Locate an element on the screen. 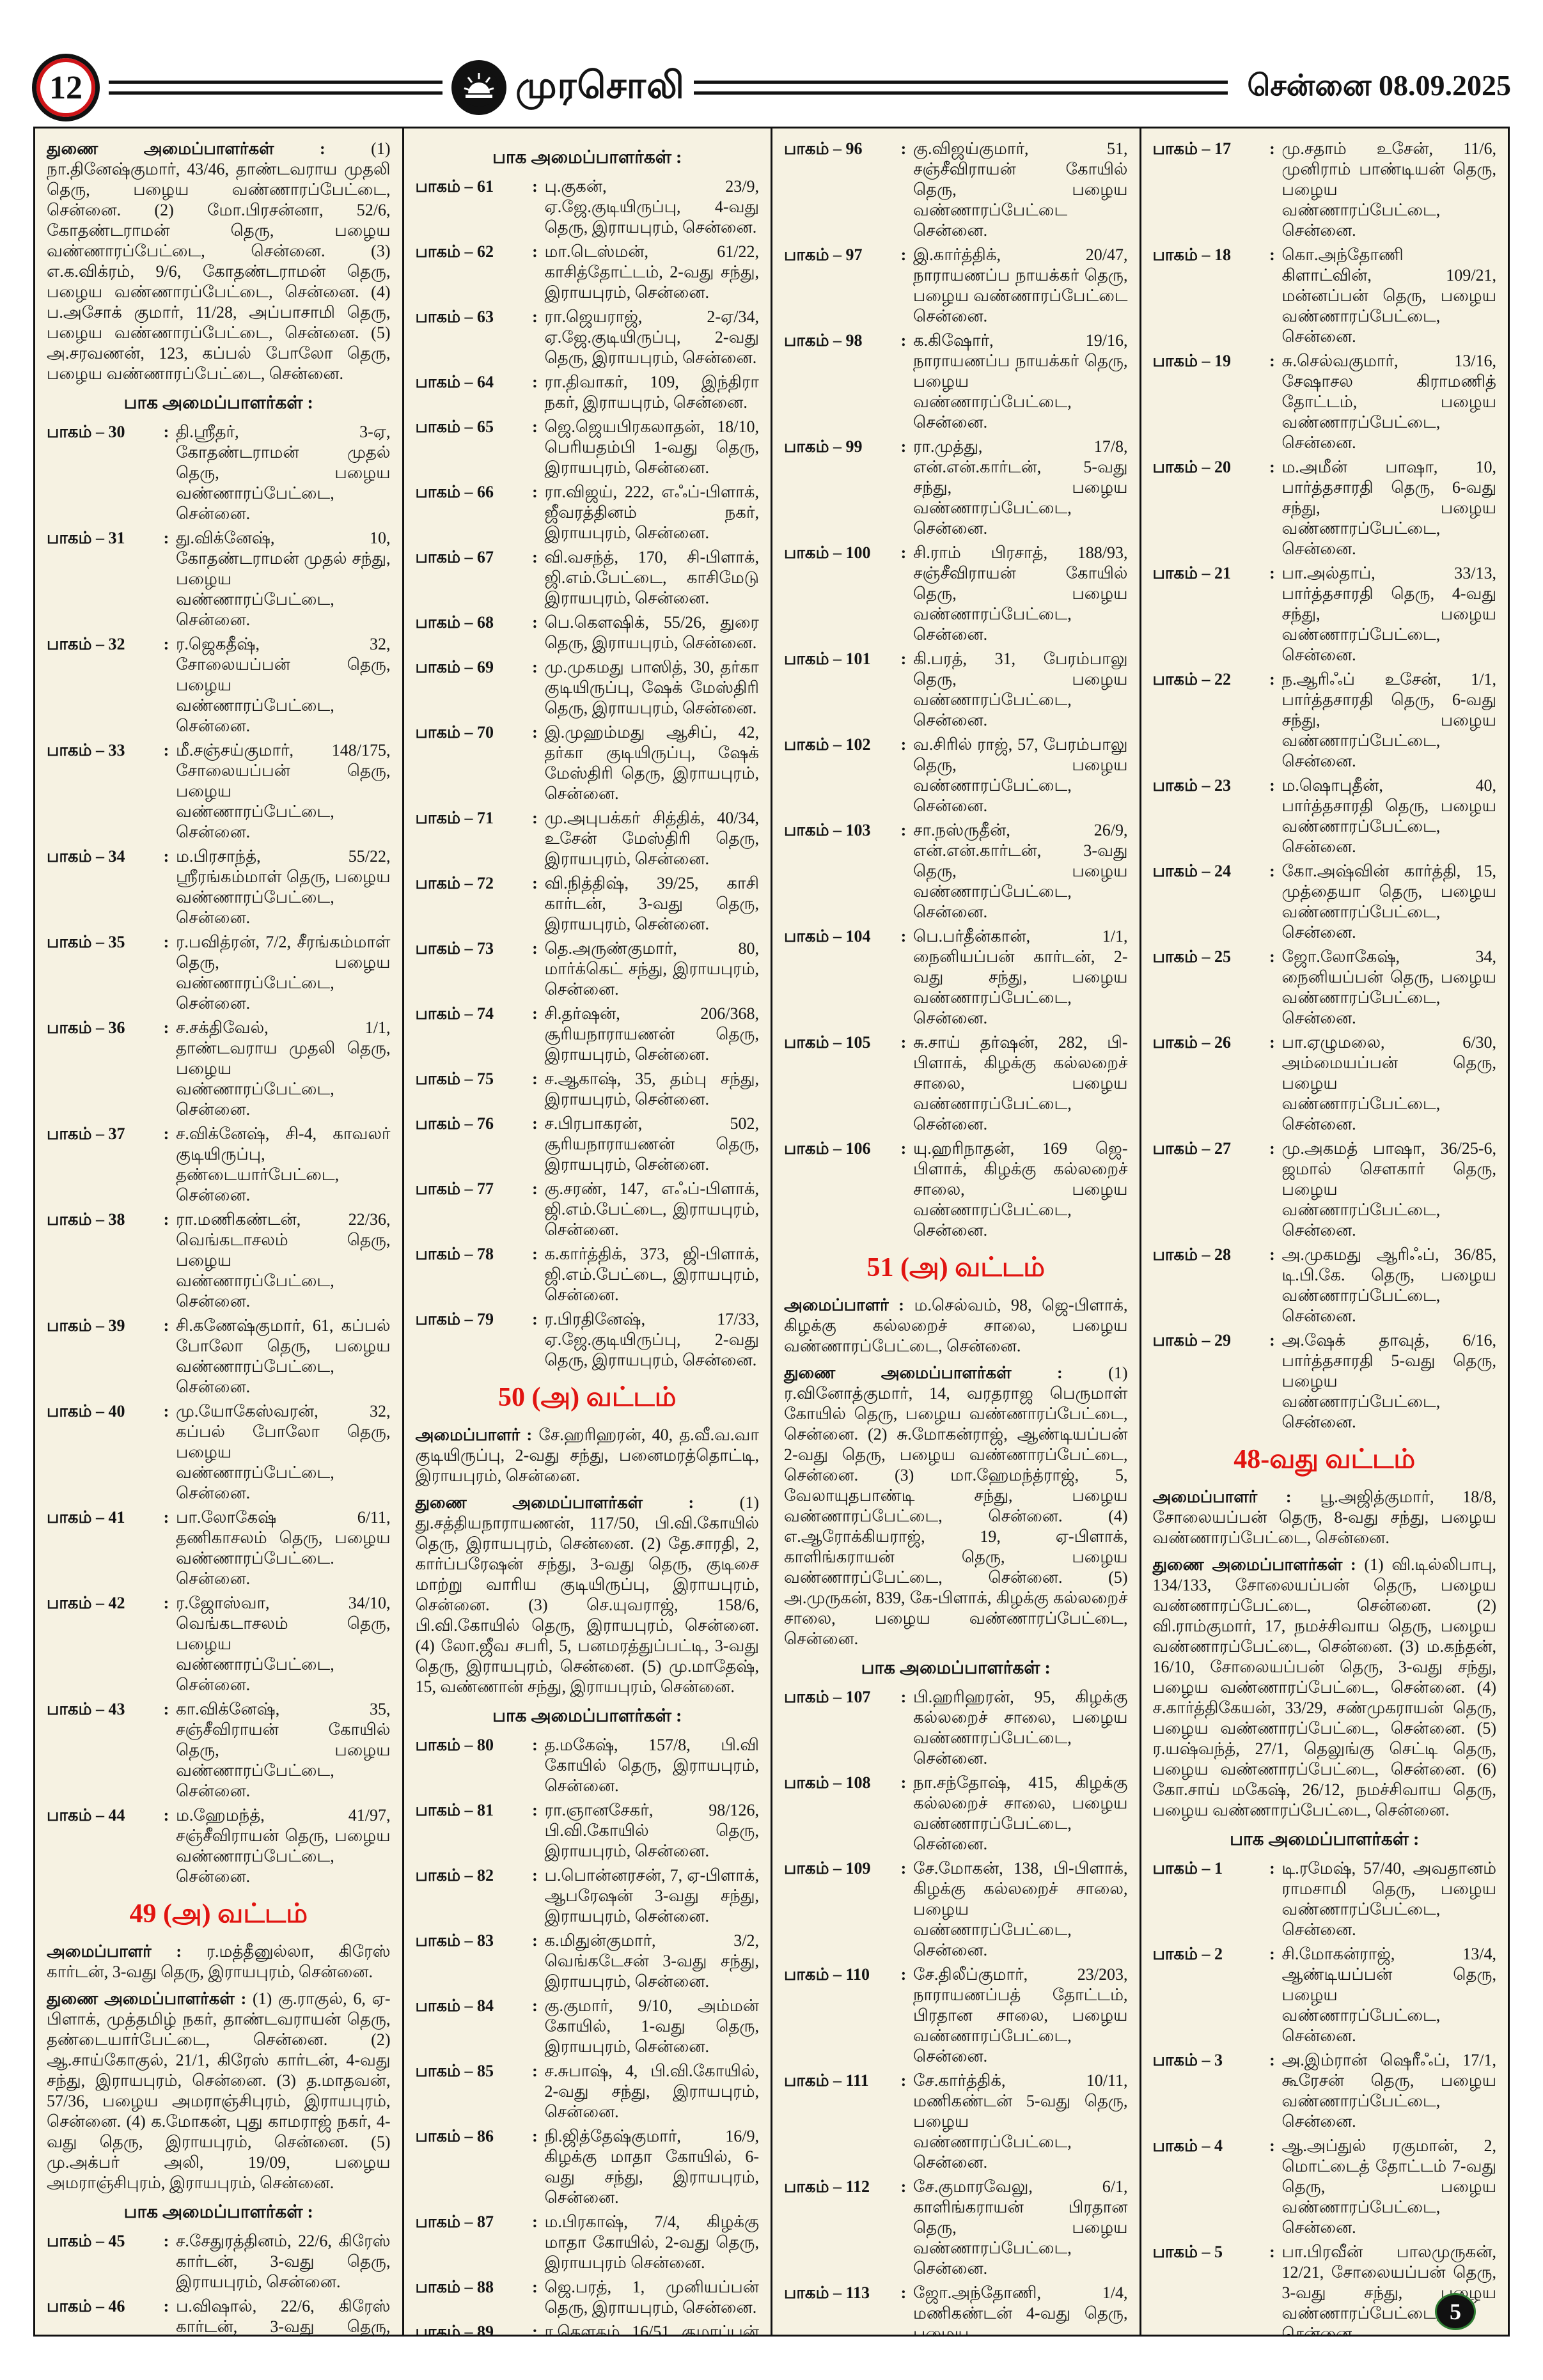  ward-entry-number: பாகம் – 88 is located at coordinates (454, 2287).